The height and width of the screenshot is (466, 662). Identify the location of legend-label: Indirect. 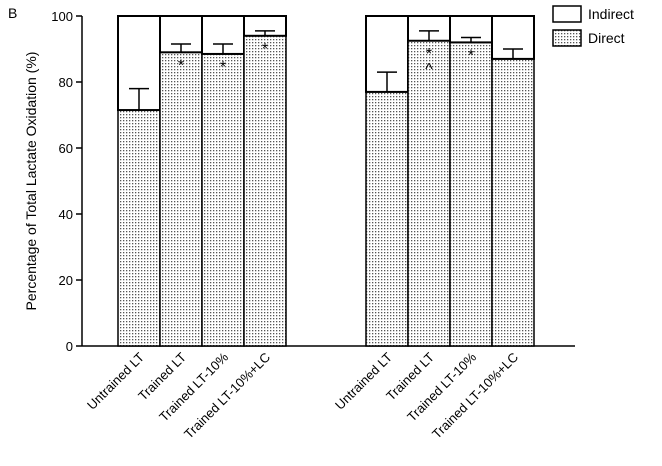
(611, 14).